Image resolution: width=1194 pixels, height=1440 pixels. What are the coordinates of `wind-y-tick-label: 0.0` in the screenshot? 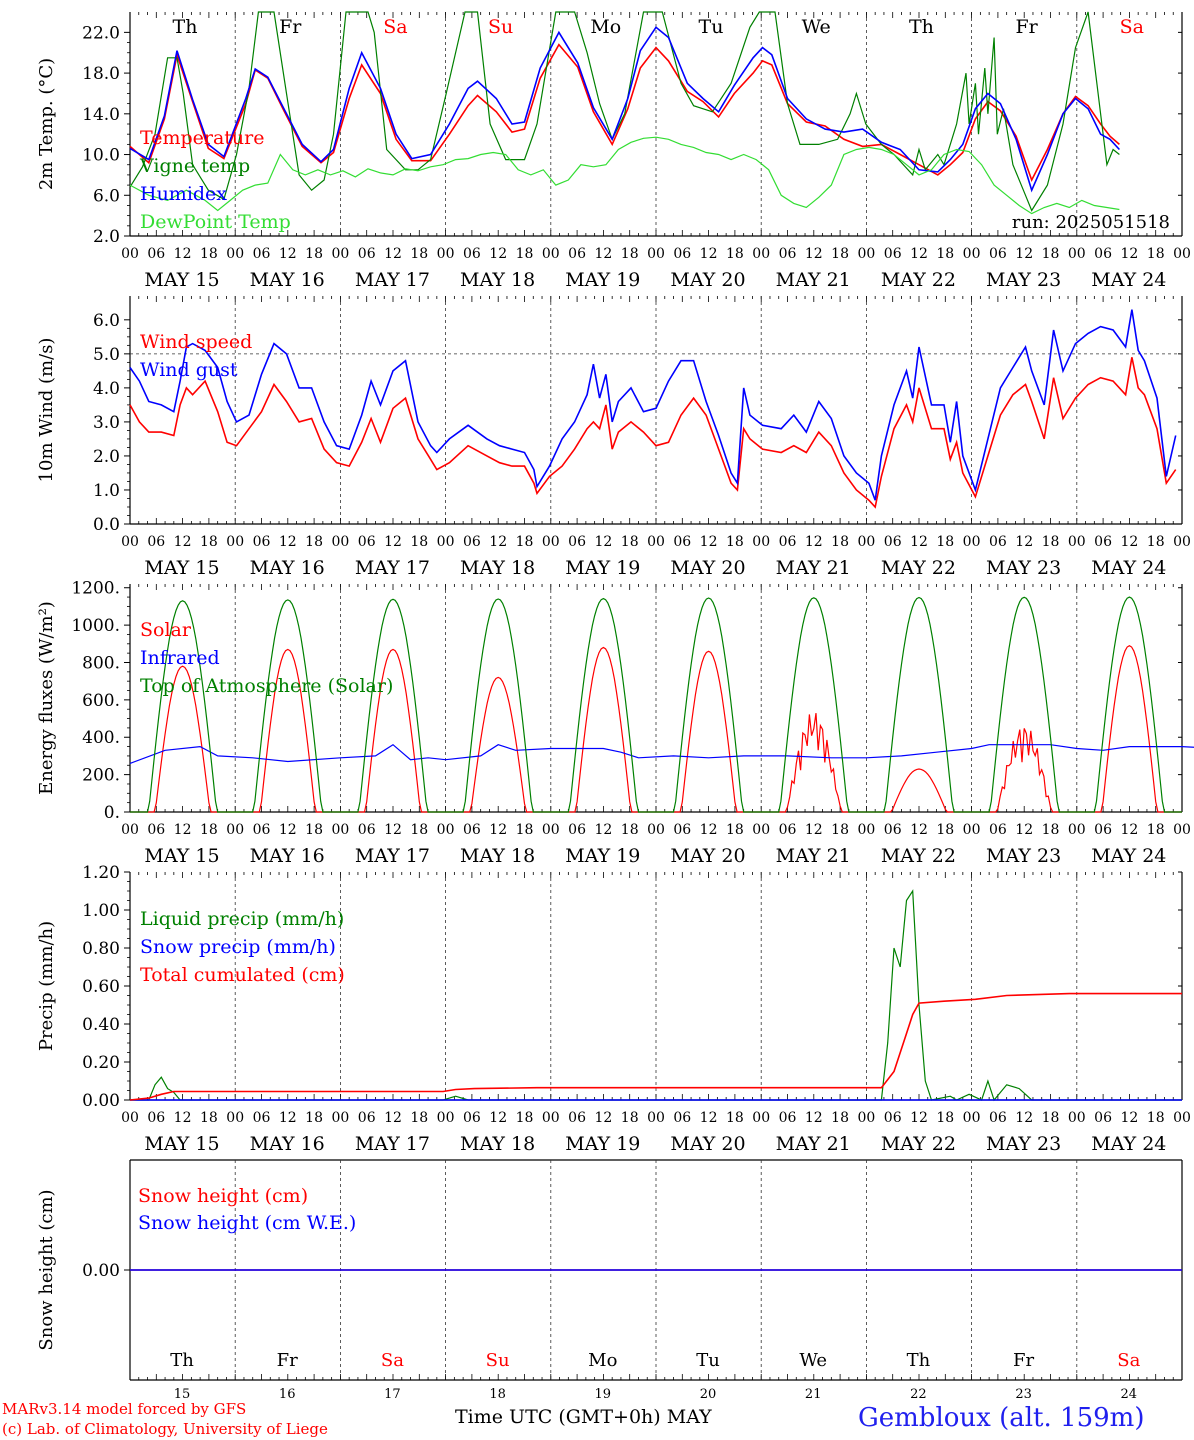 It's located at (106, 525).